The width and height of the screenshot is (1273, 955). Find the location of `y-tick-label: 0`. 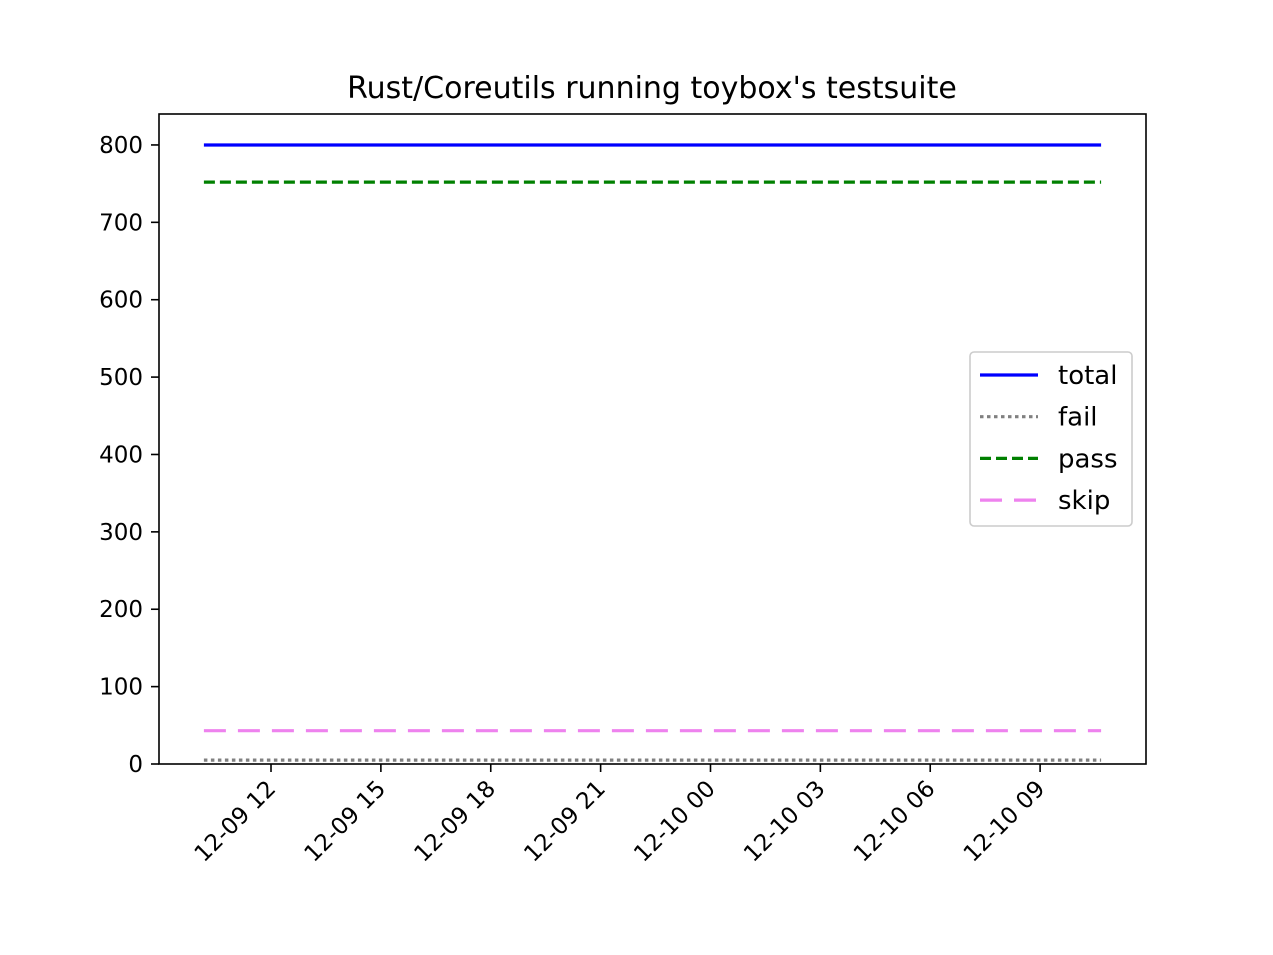

y-tick-label: 0 is located at coordinates (135, 765).